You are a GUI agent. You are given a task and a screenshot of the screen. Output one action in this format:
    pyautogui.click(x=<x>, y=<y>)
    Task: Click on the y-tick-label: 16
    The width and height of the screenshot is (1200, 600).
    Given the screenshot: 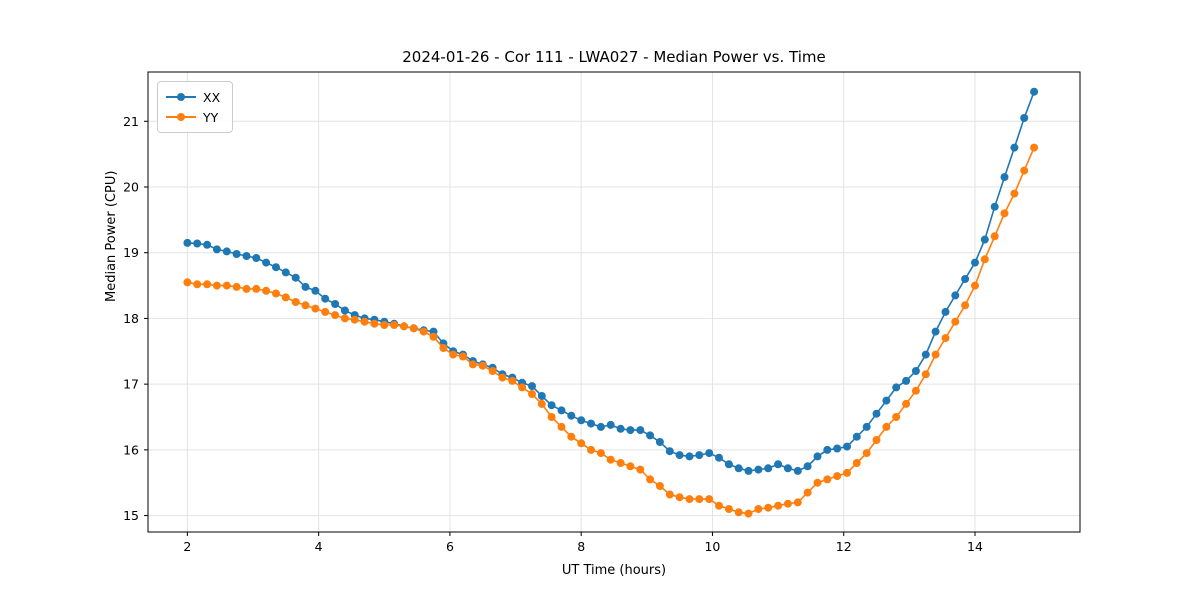 What is the action you would take?
    pyautogui.click(x=131, y=449)
    